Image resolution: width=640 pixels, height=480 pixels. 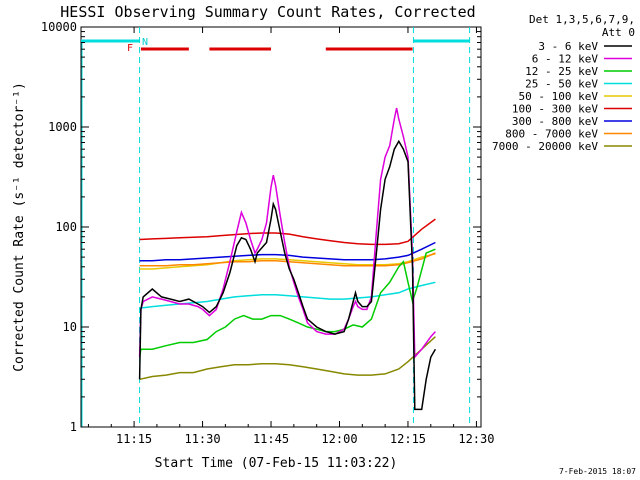 What do you see at coordinates (145, 42) in the screenshot?
I see `night-marker-label: N` at bounding box center [145, 42].